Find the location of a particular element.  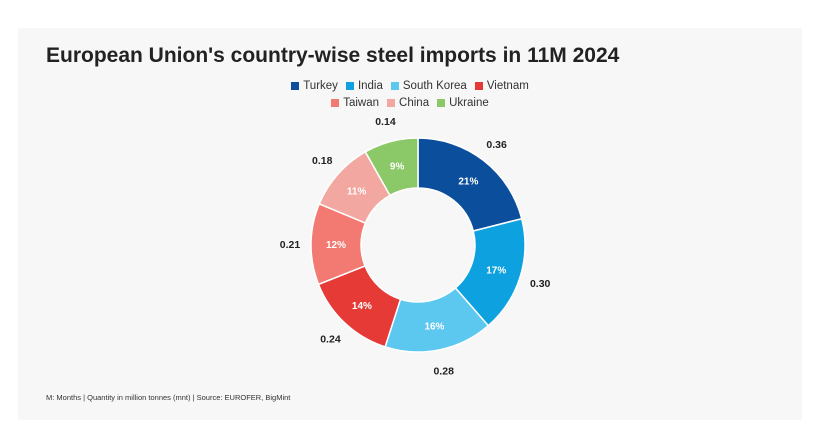

value-label: 0.21 is located at coordinates (290, 245).